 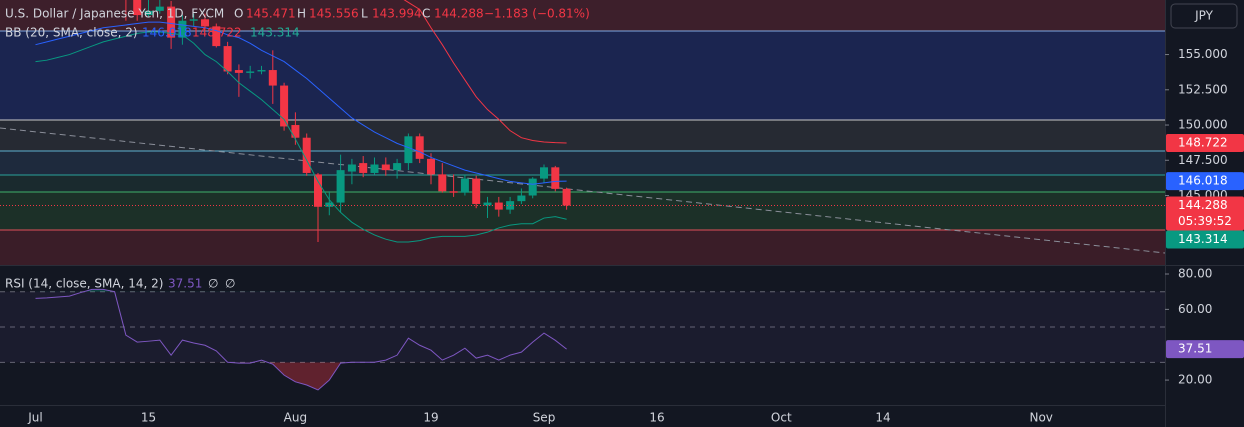 What do you see at coordinates (781, 418) in the screenshot?
I see `x-tick-label: Oct` at bounding box center [781, 418].